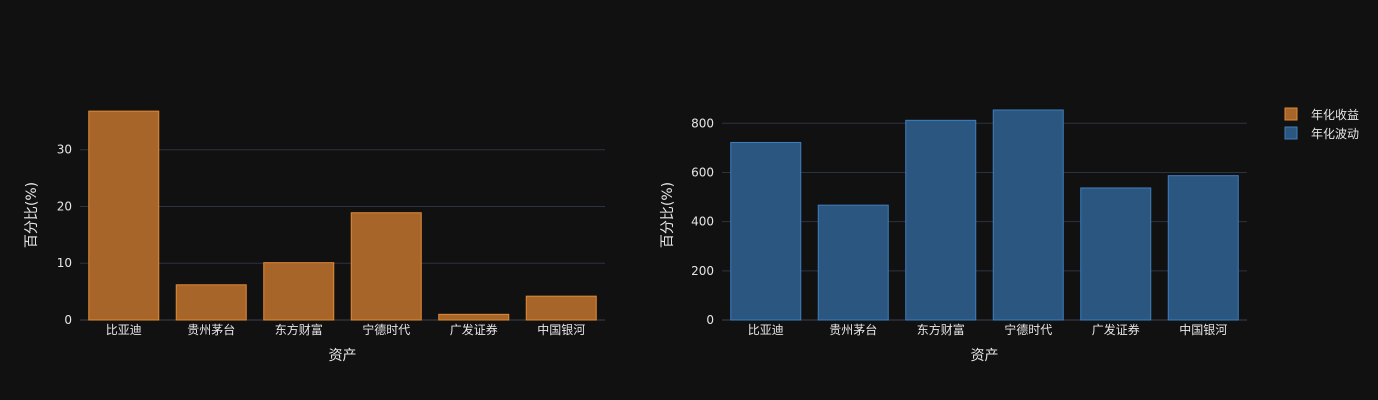 Image resolution: width=1378 pixels, height=400 pixels. Describe the element at coordinates (702, 271) in the screenshot. I see `y-tick-label-1-1: 200` at that location.